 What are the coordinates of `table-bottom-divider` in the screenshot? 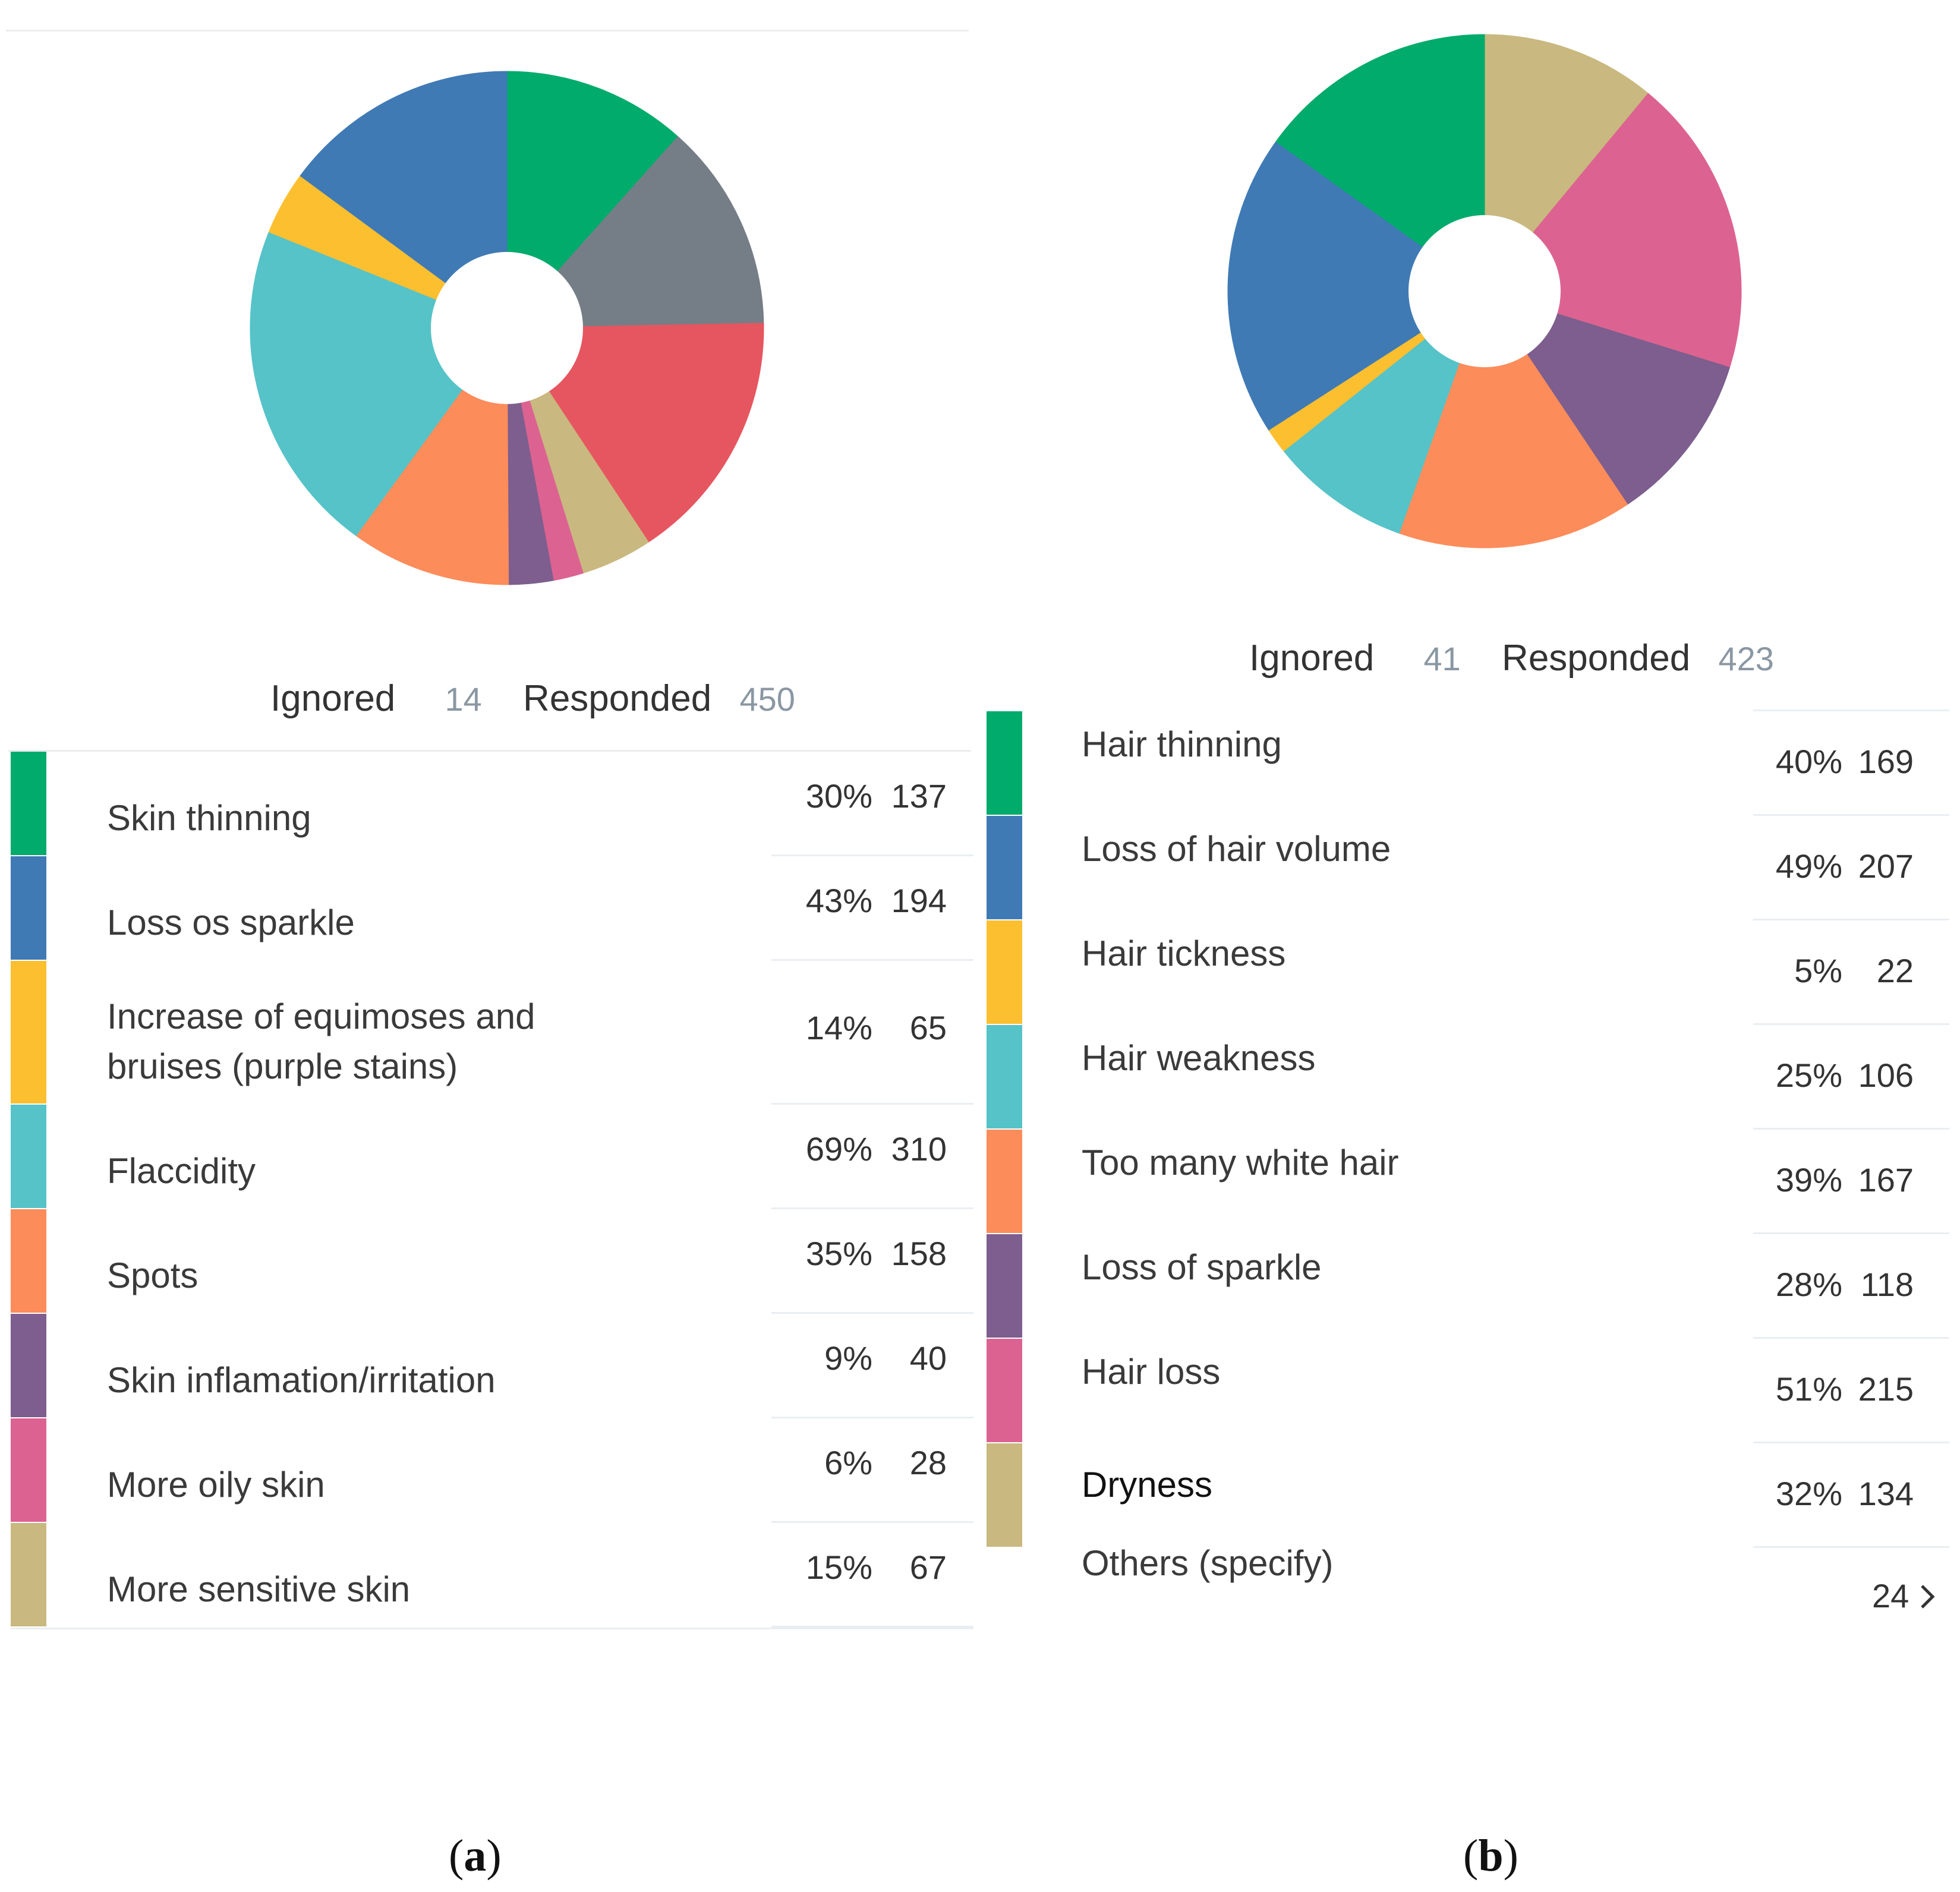 It's located at (492, 1628).